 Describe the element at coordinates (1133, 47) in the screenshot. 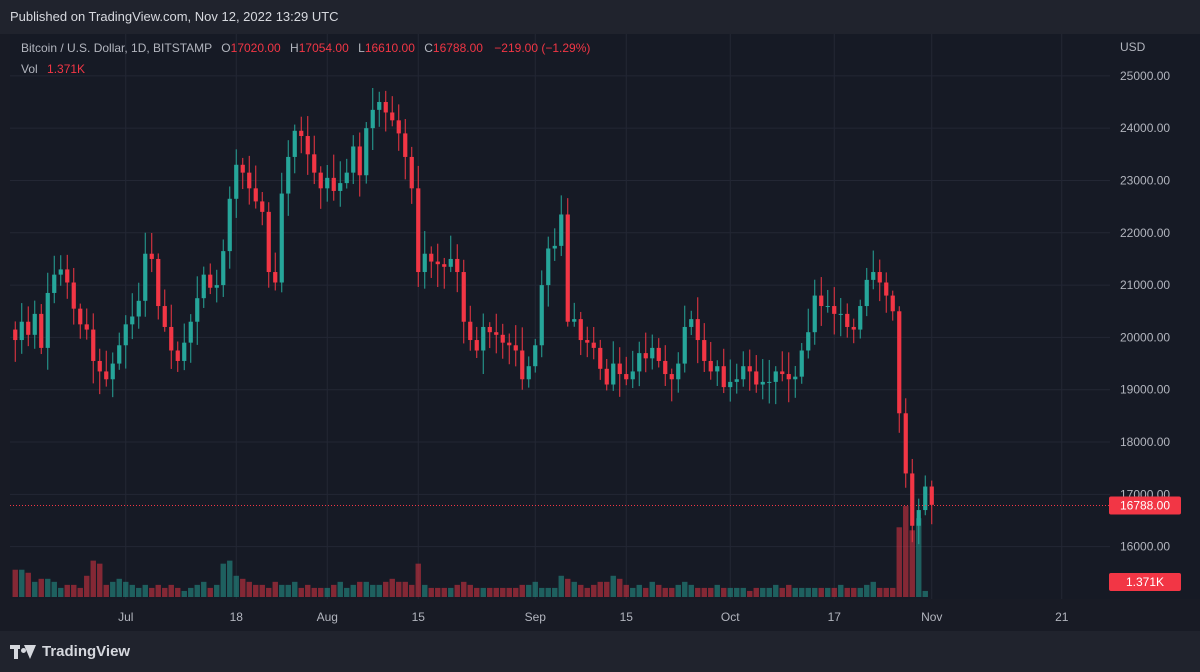

I see `currency-label: USD` at that location.